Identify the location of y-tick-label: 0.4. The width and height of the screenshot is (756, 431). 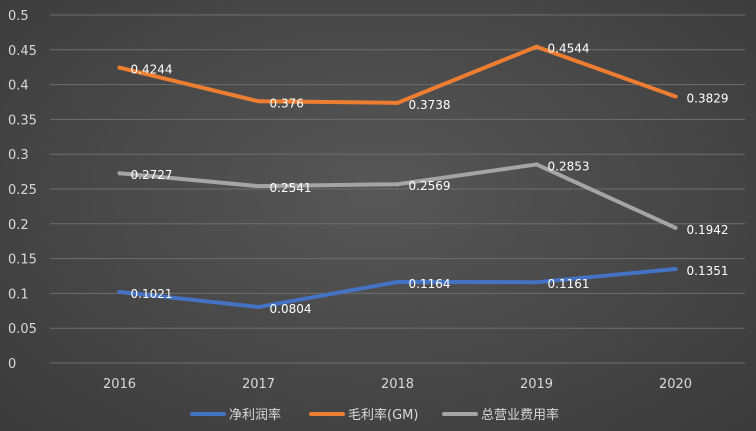
(18, 86).